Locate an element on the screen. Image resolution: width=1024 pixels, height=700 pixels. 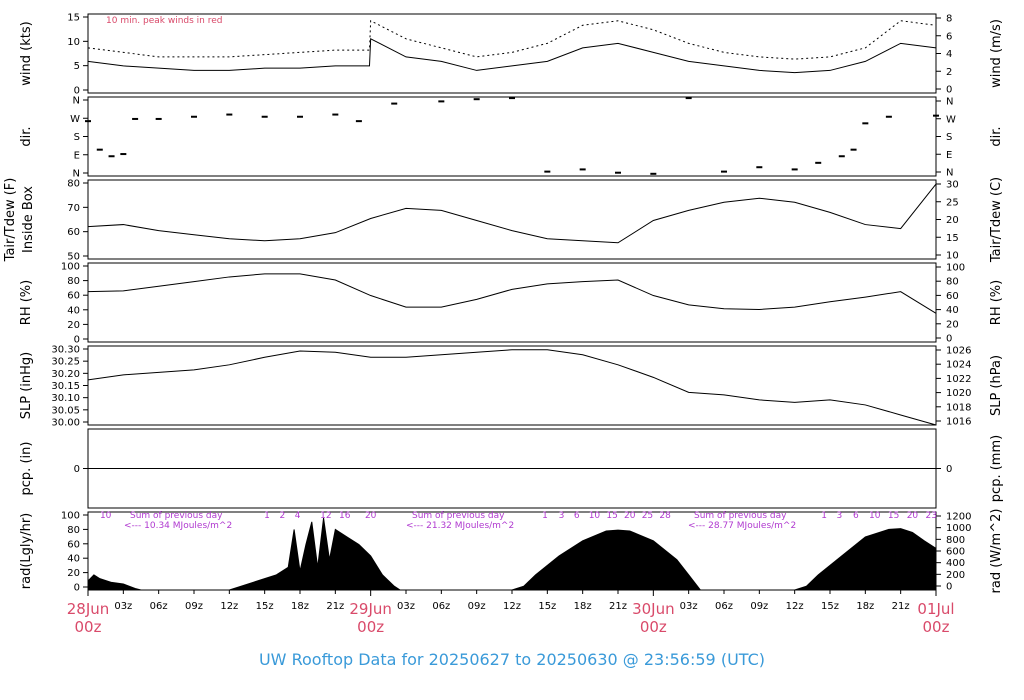
right-tick-label: 1020 is located at coordinates (958, 393).